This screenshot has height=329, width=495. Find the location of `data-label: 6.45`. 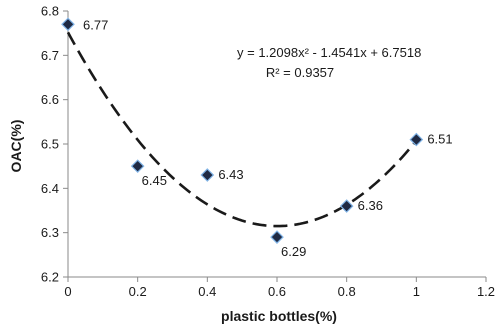

data-label: 6.45 is located at coordinates (154, 180).